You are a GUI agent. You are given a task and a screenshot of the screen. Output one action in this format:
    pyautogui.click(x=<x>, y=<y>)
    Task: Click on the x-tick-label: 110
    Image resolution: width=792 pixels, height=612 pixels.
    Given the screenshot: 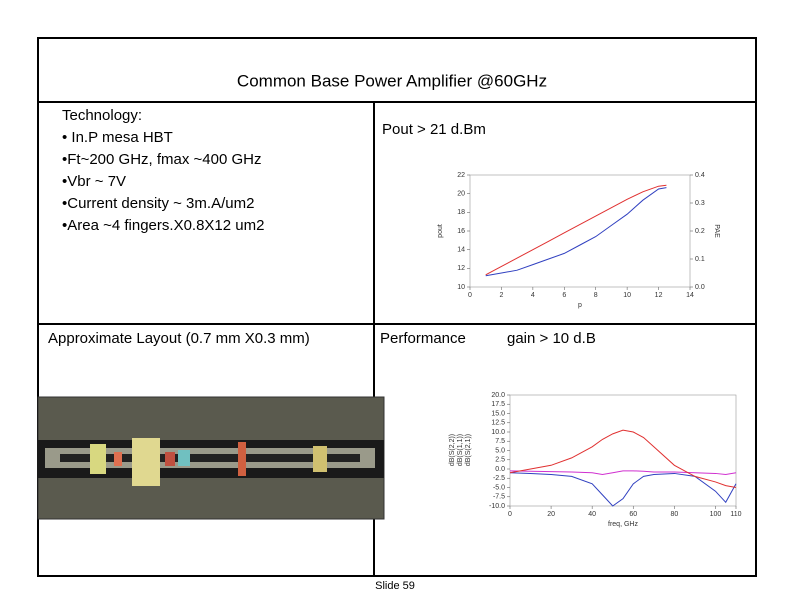 What is the action you would take?
    pyautogui.click(x=735, y=514)
    